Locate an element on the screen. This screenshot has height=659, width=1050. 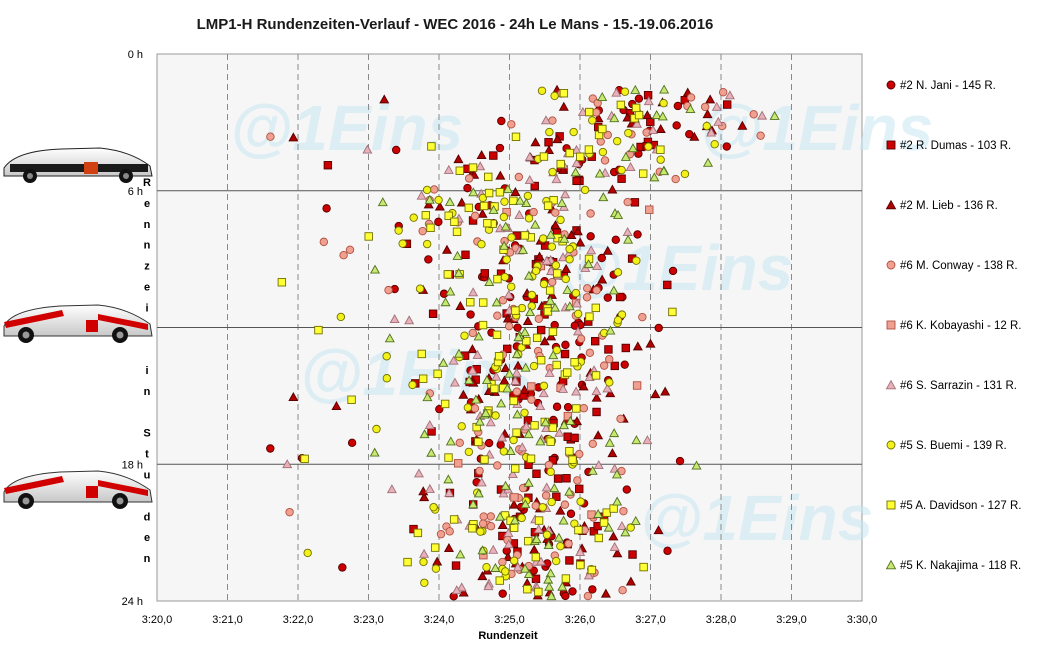
y-axis-label-char: i is located at coordinates (146, 308).